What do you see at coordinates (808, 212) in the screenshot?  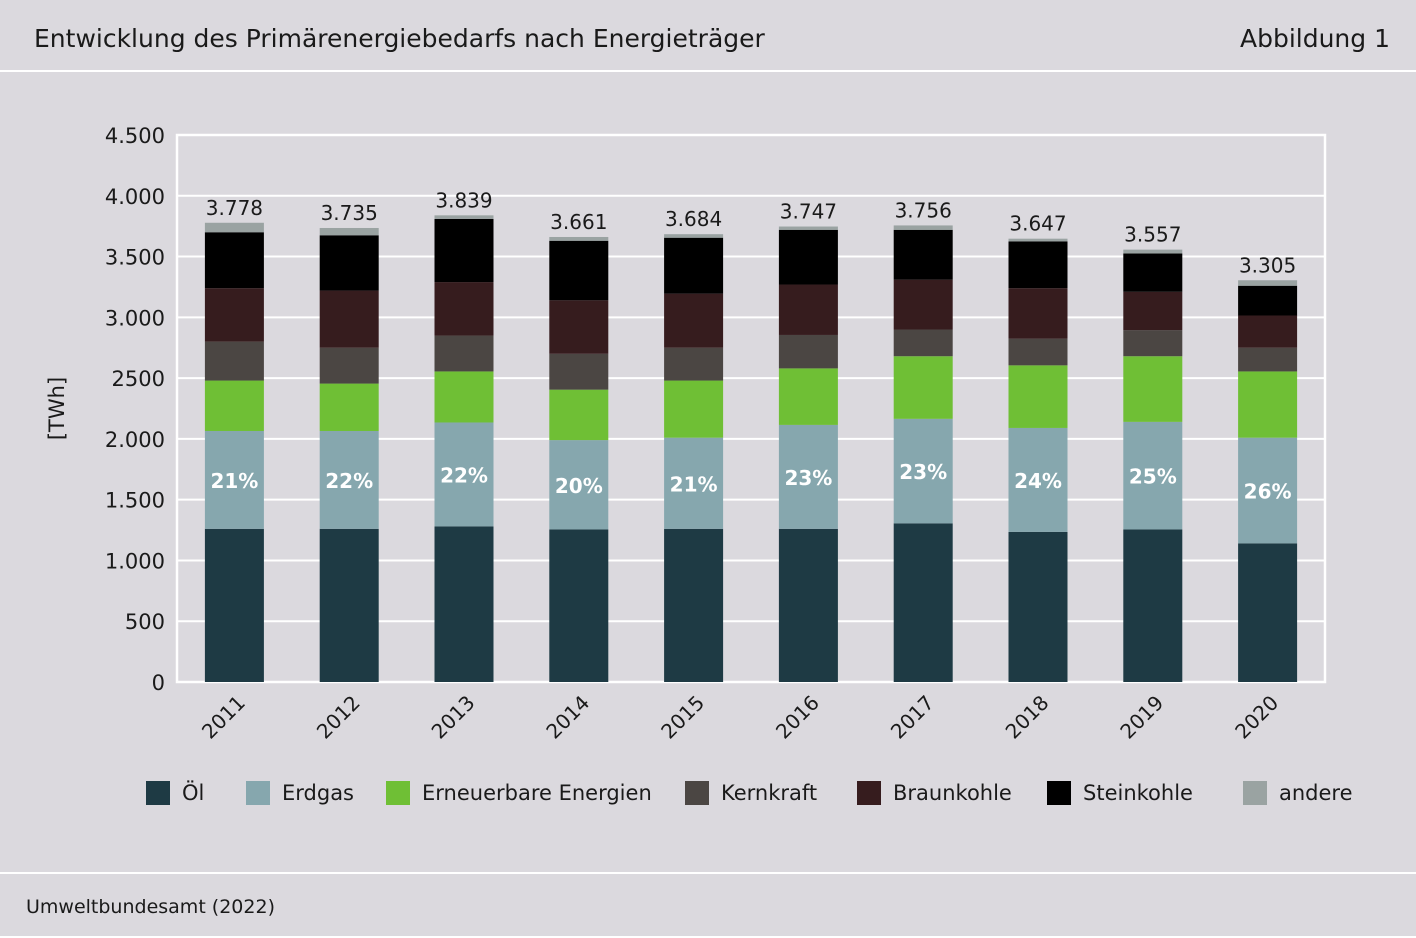 I see `total-label: 3.747` at bounding box center [808, 212].